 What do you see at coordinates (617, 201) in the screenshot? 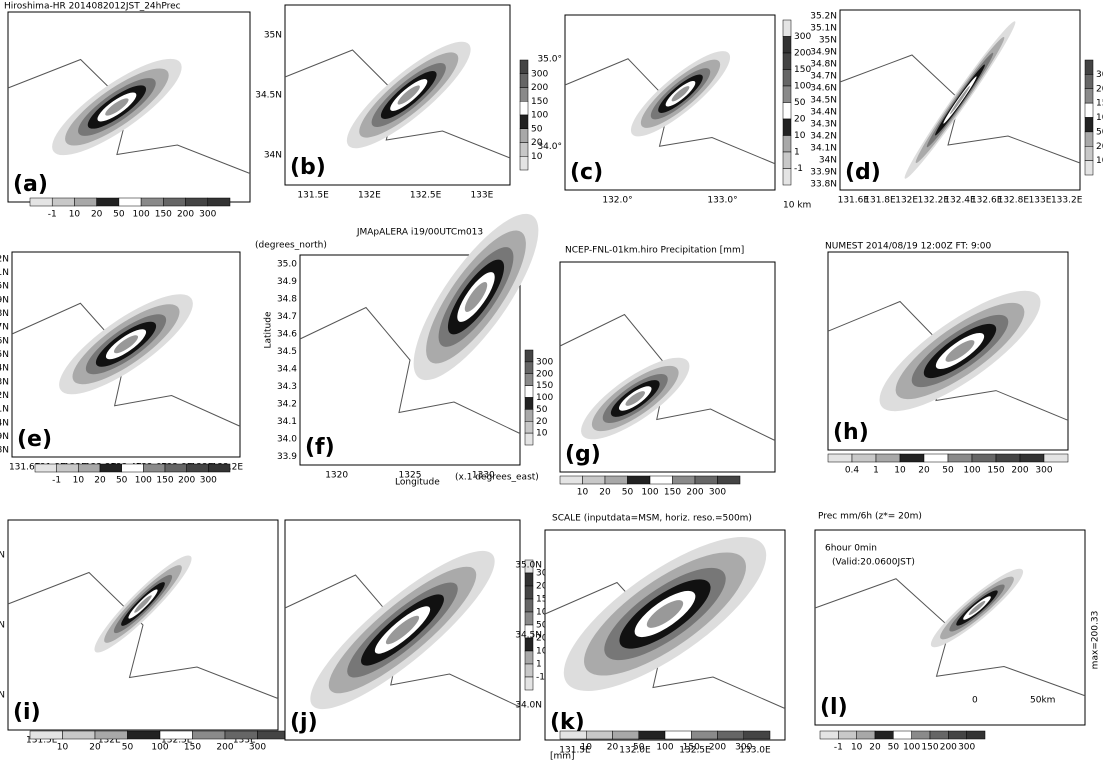
I see `x-tick-label: 132.0°` at bounding box center [617, 201].